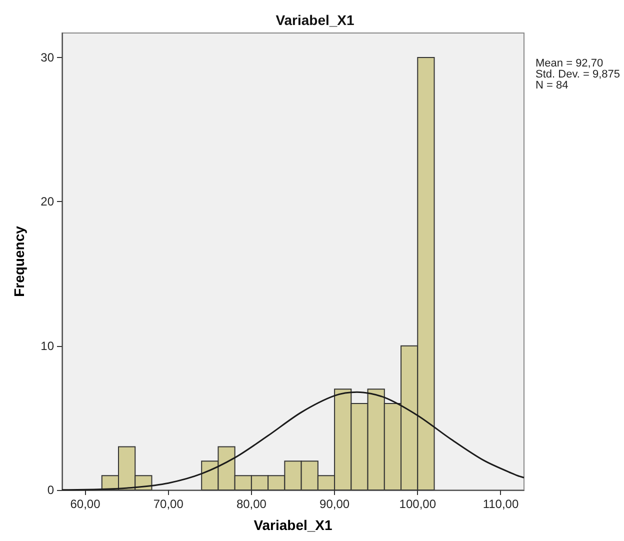 The height and width of the screenshot is (541, 624). Describe the element at coordinates (315, 20) in the screenshot. I see `chart-title: Variabel_X1` at that location.